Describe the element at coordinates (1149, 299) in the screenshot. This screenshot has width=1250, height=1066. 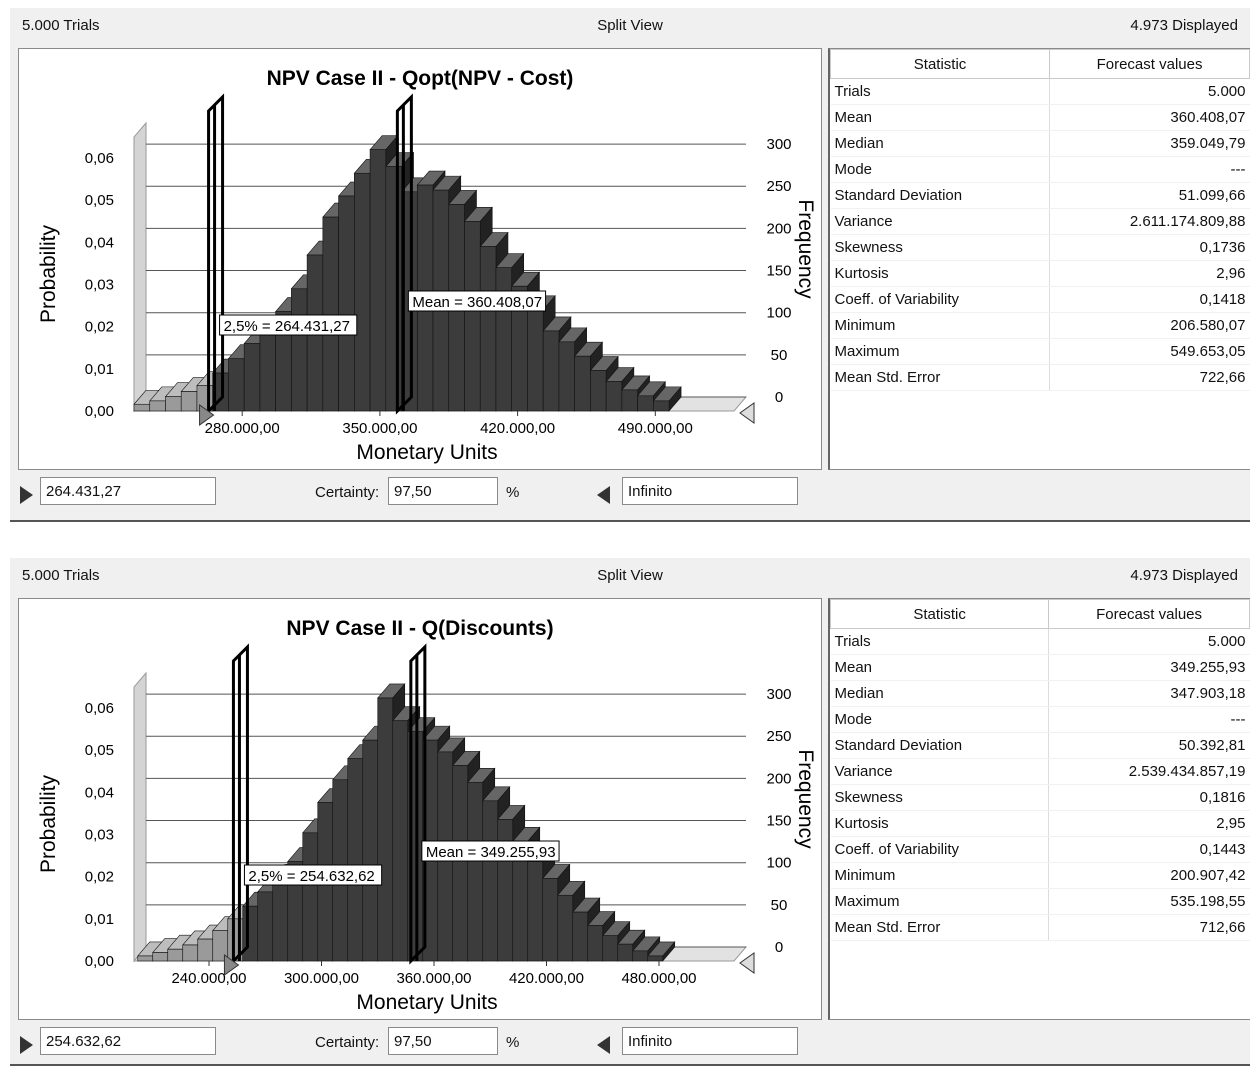
I see `stat-value: 0,1418` at that location.